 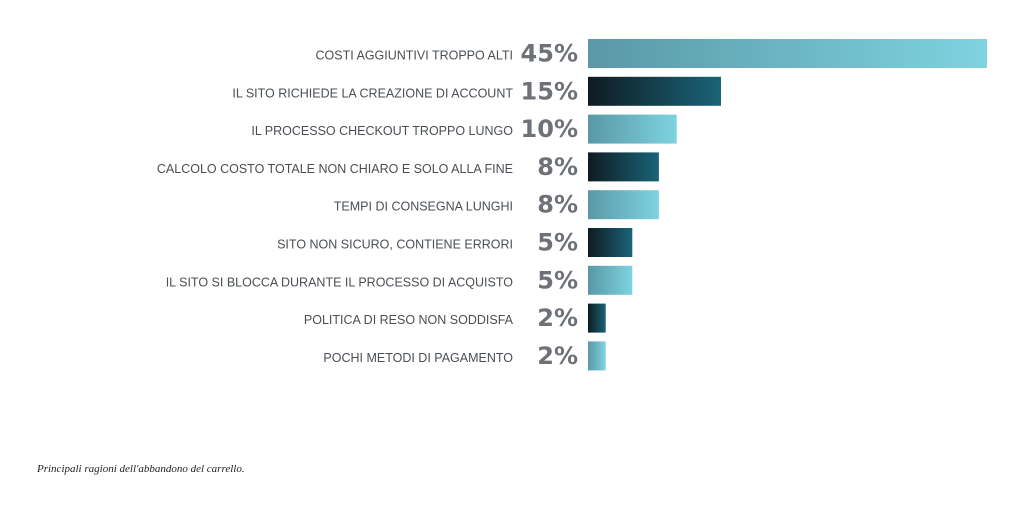 What do you see at coordinates (418, 358) in the screenshot?
I see `category-label: POCHI METODI DI PAGAMENTO` at bounding box center [418, 358].